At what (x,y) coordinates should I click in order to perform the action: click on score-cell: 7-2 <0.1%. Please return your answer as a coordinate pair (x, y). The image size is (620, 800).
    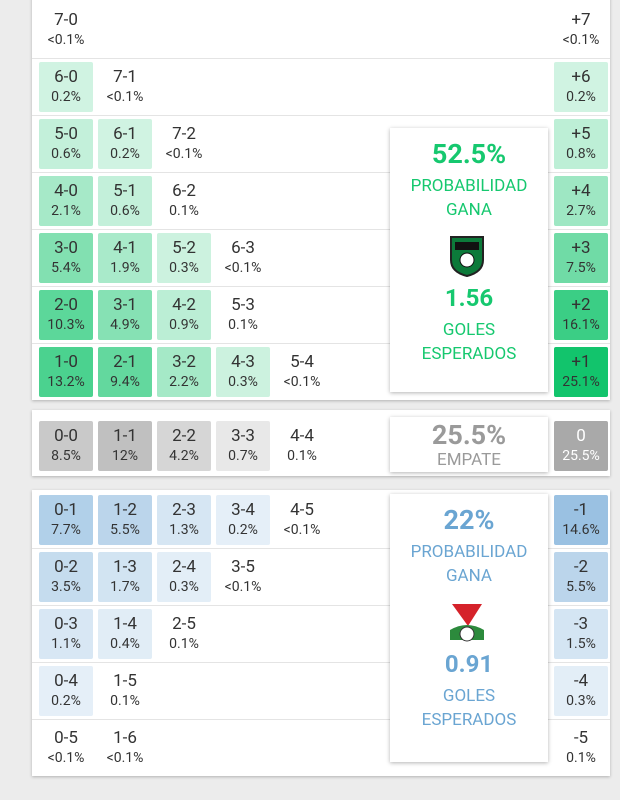
    Looking at the image, I should click on (184, 144).